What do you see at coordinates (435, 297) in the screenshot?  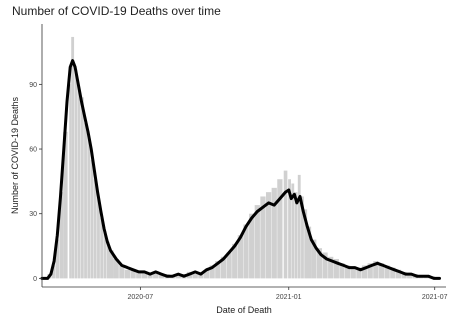 I see `x-tick-label: 2021-07` at bounding box center [435, 297].